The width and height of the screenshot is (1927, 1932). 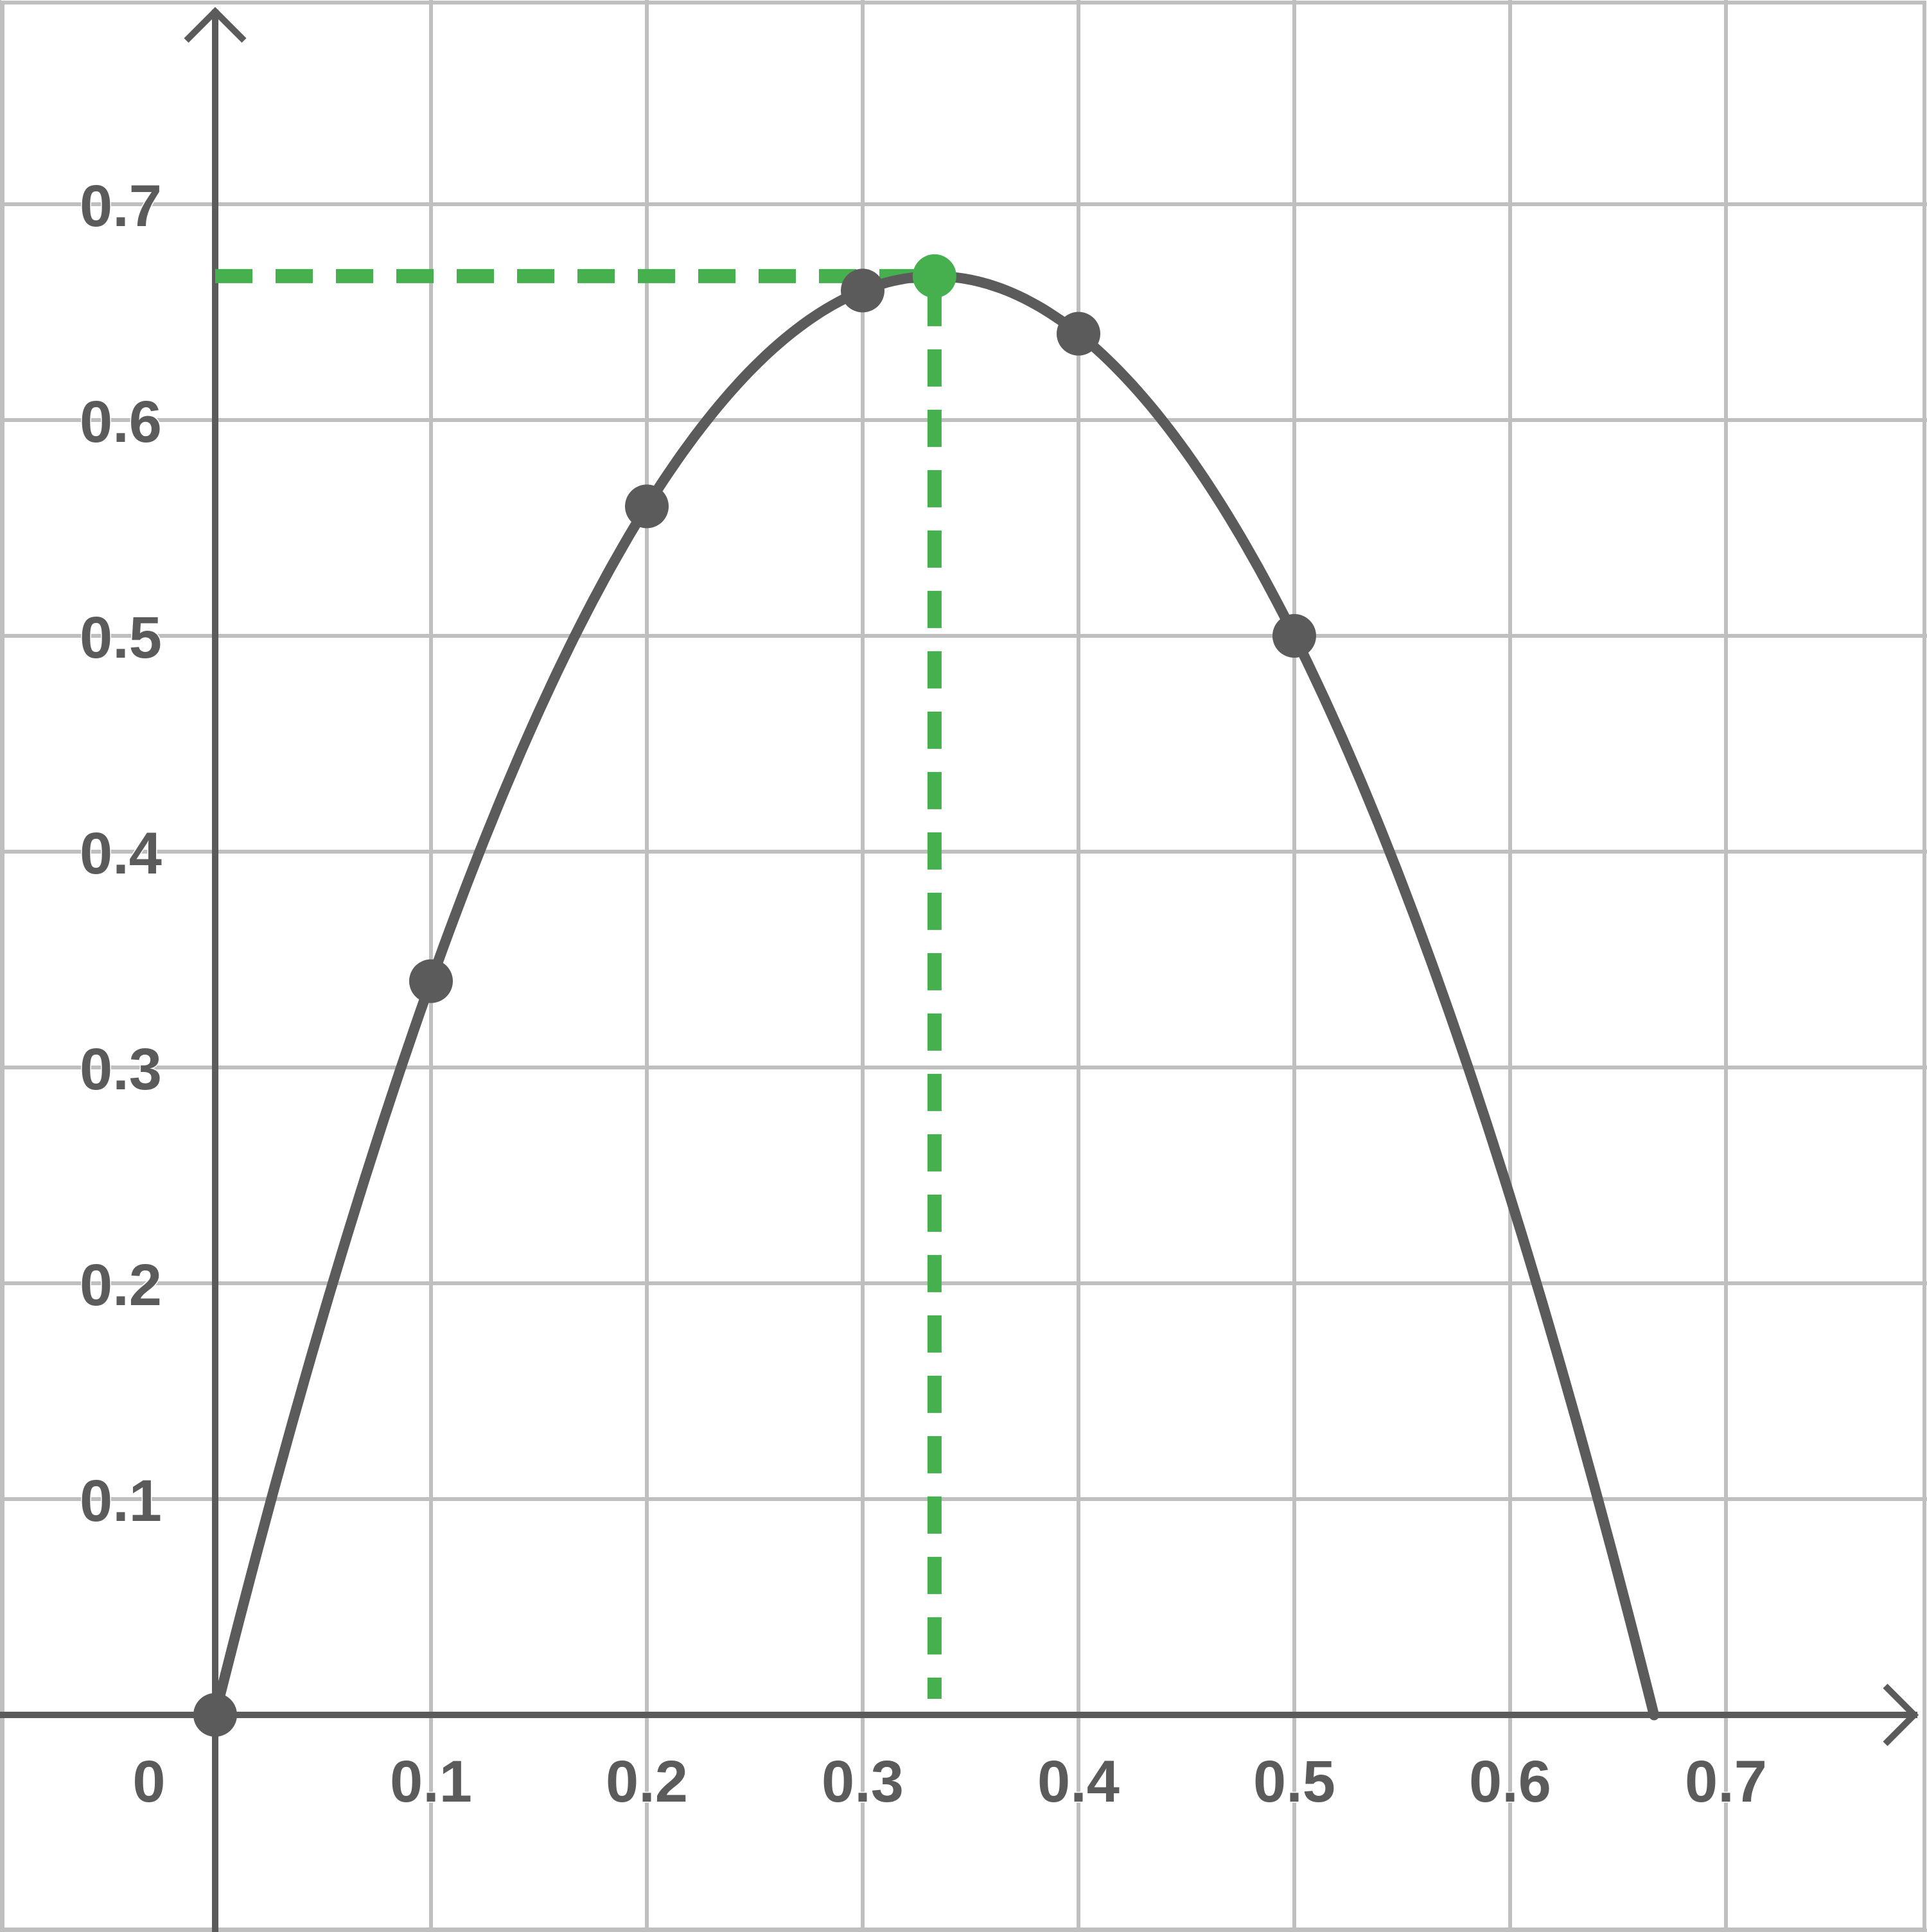 I want to click on y-tick-label: 0.5, so click(x=121, y=638).